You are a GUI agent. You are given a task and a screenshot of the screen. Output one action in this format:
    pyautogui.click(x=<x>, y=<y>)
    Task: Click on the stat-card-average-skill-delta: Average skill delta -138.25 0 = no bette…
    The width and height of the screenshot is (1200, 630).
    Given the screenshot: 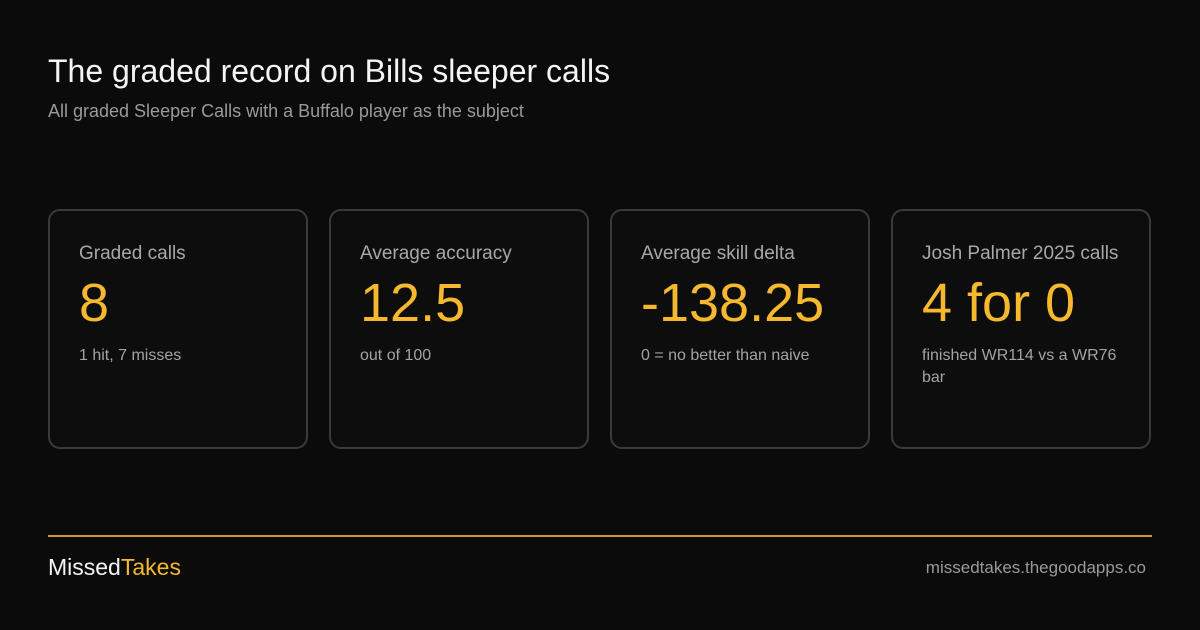 What is the action you would take?
    pyautogui.click(x=740, y=329)
    